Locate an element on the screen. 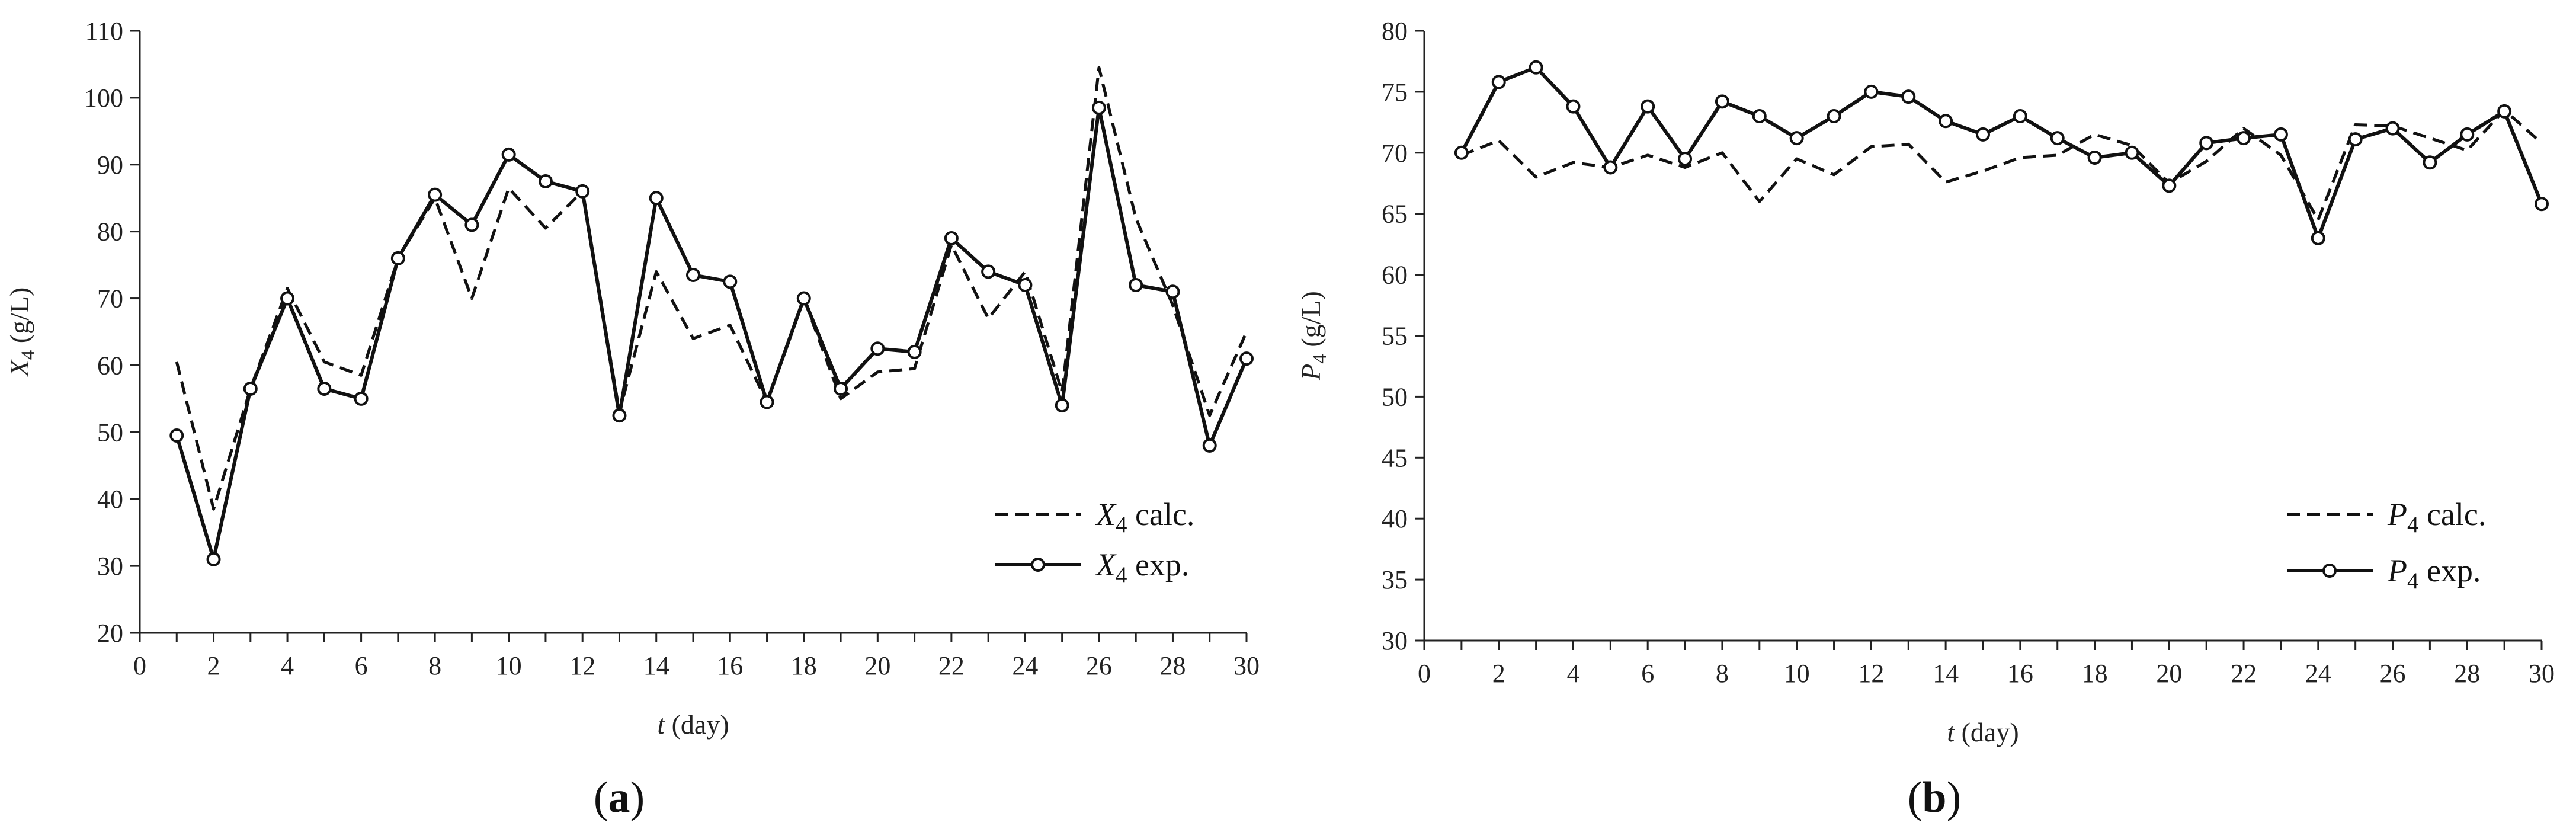 The height and width of the screenshot is (829, 2576). y-tick-label: 20 is located at coordinates (110, 633).